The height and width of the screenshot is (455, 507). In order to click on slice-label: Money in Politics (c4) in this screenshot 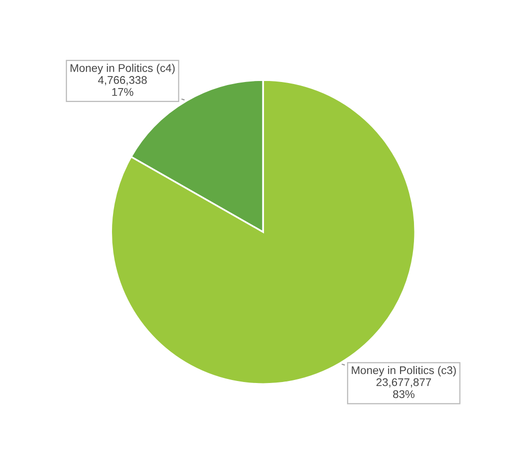, I will do `click(122, 69)`.